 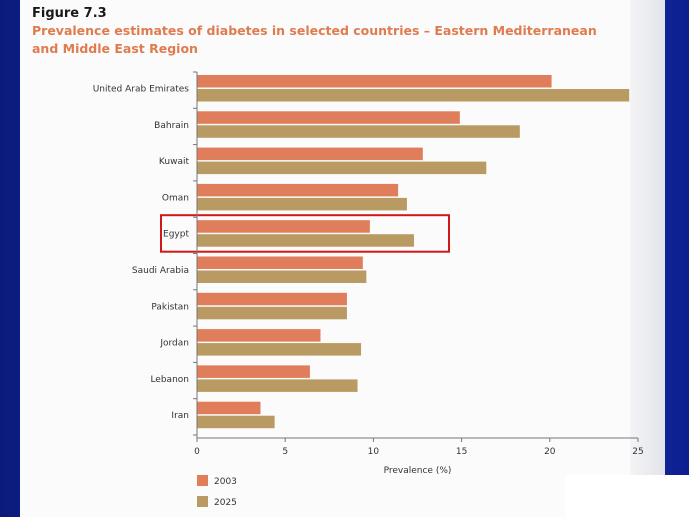 I want to click on x-tick-label: 20, so click(x=550, y=452).